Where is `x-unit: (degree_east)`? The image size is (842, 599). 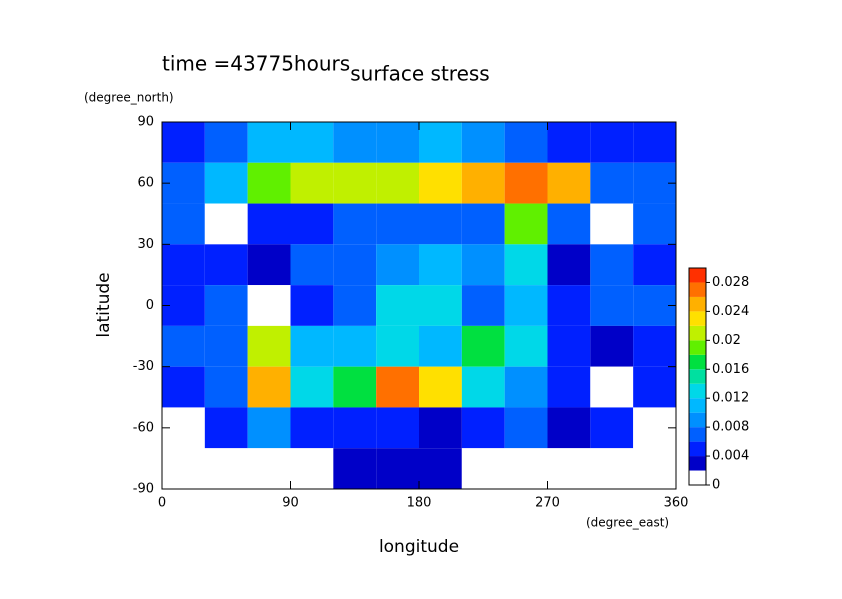
x-unit: (degree_east) is located at coordinates (627, 523).